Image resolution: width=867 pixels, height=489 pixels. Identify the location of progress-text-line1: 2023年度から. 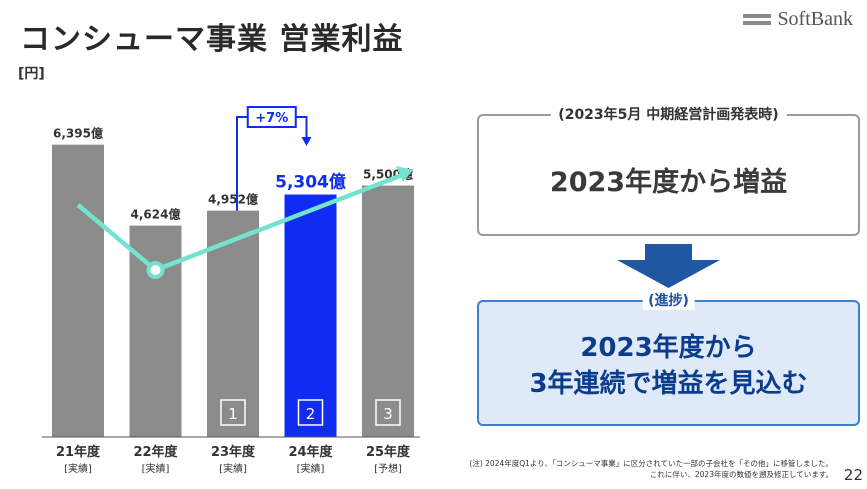
(668, 348).